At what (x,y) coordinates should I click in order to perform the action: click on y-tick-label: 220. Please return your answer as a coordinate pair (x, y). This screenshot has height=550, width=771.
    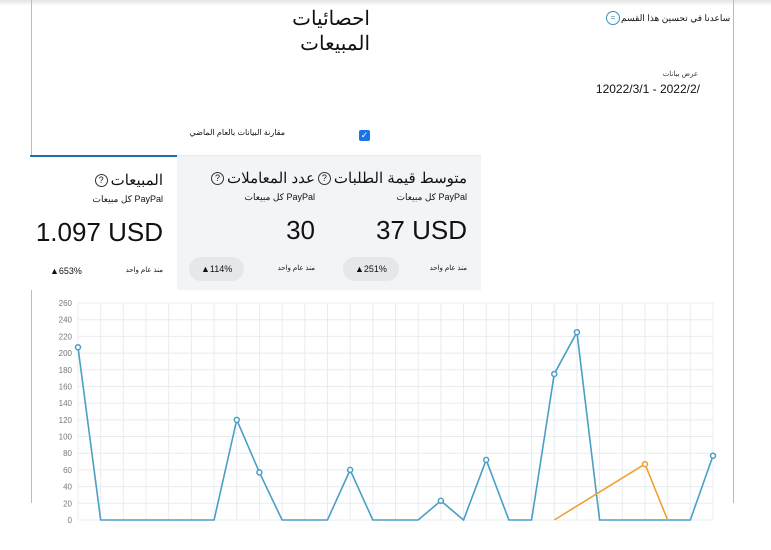
    Looking at the image, I should click on (66, 336).